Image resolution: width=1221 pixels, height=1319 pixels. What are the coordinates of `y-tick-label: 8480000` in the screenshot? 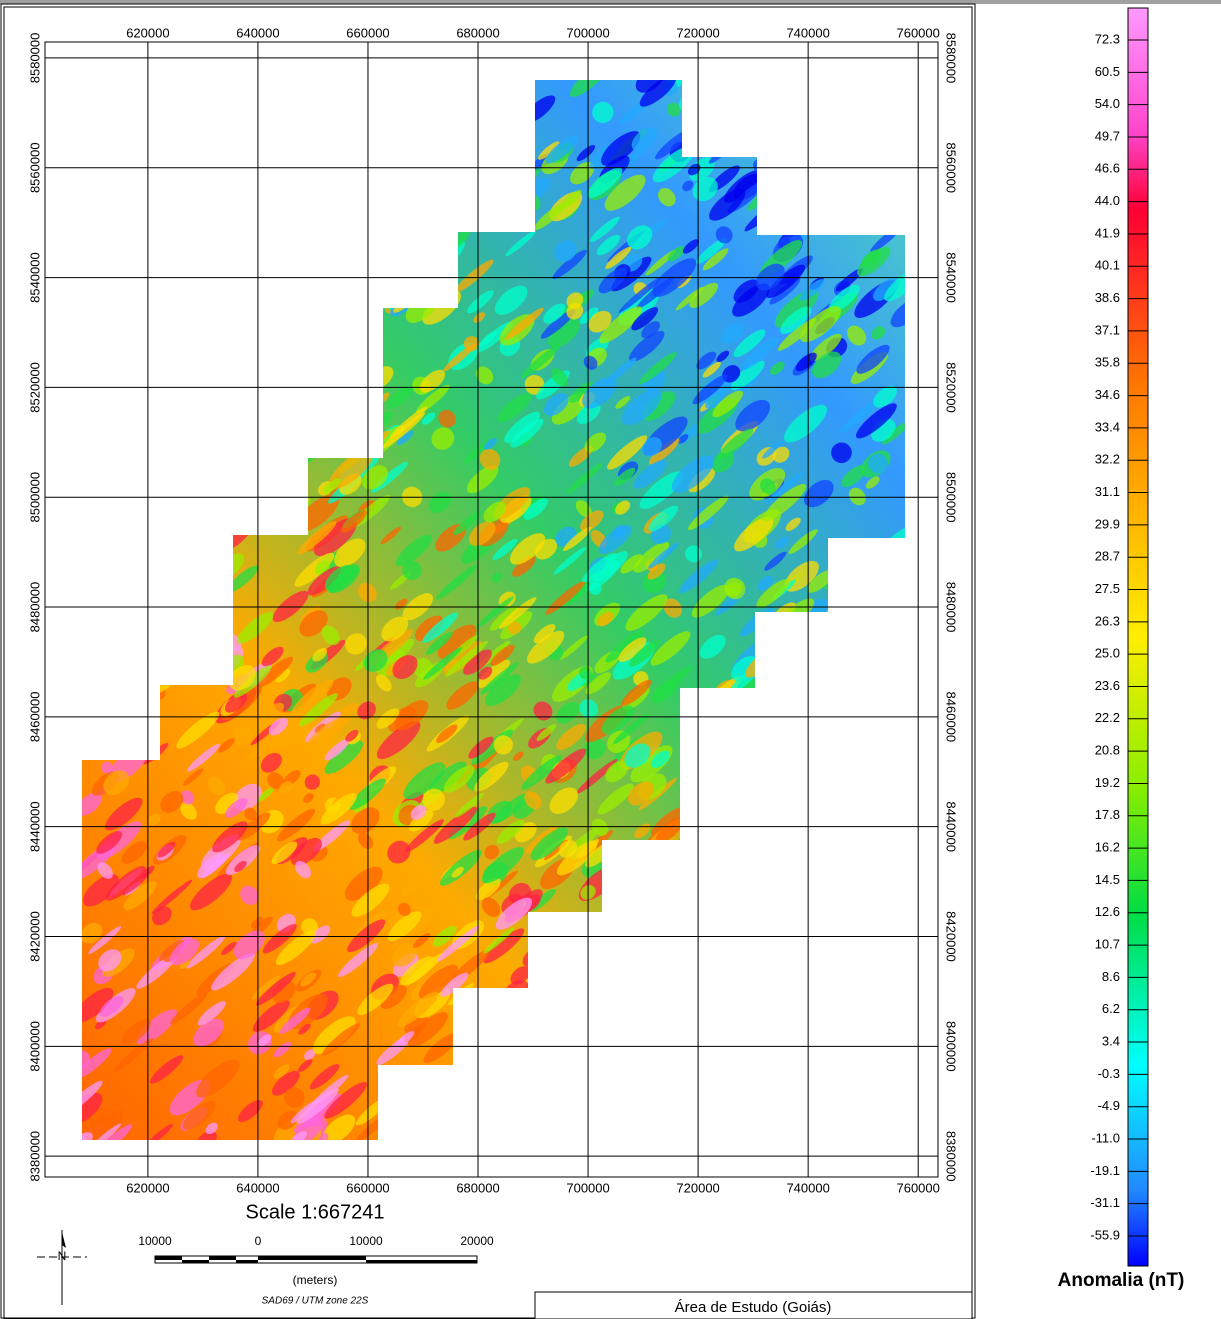 It's located at (951, 607).